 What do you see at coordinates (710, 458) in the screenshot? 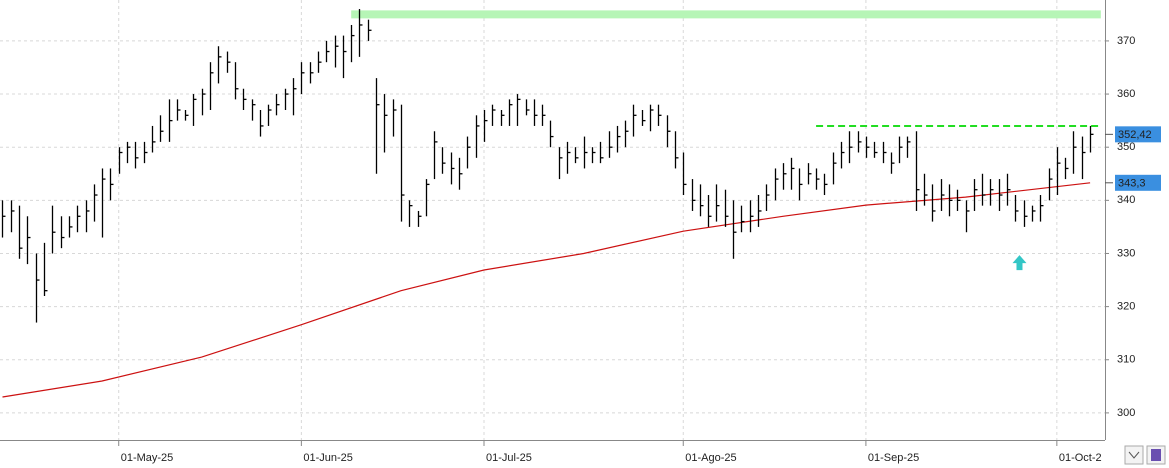
I see `x-tick-label: 01-Ago-25` at bounding box center [710, 458].